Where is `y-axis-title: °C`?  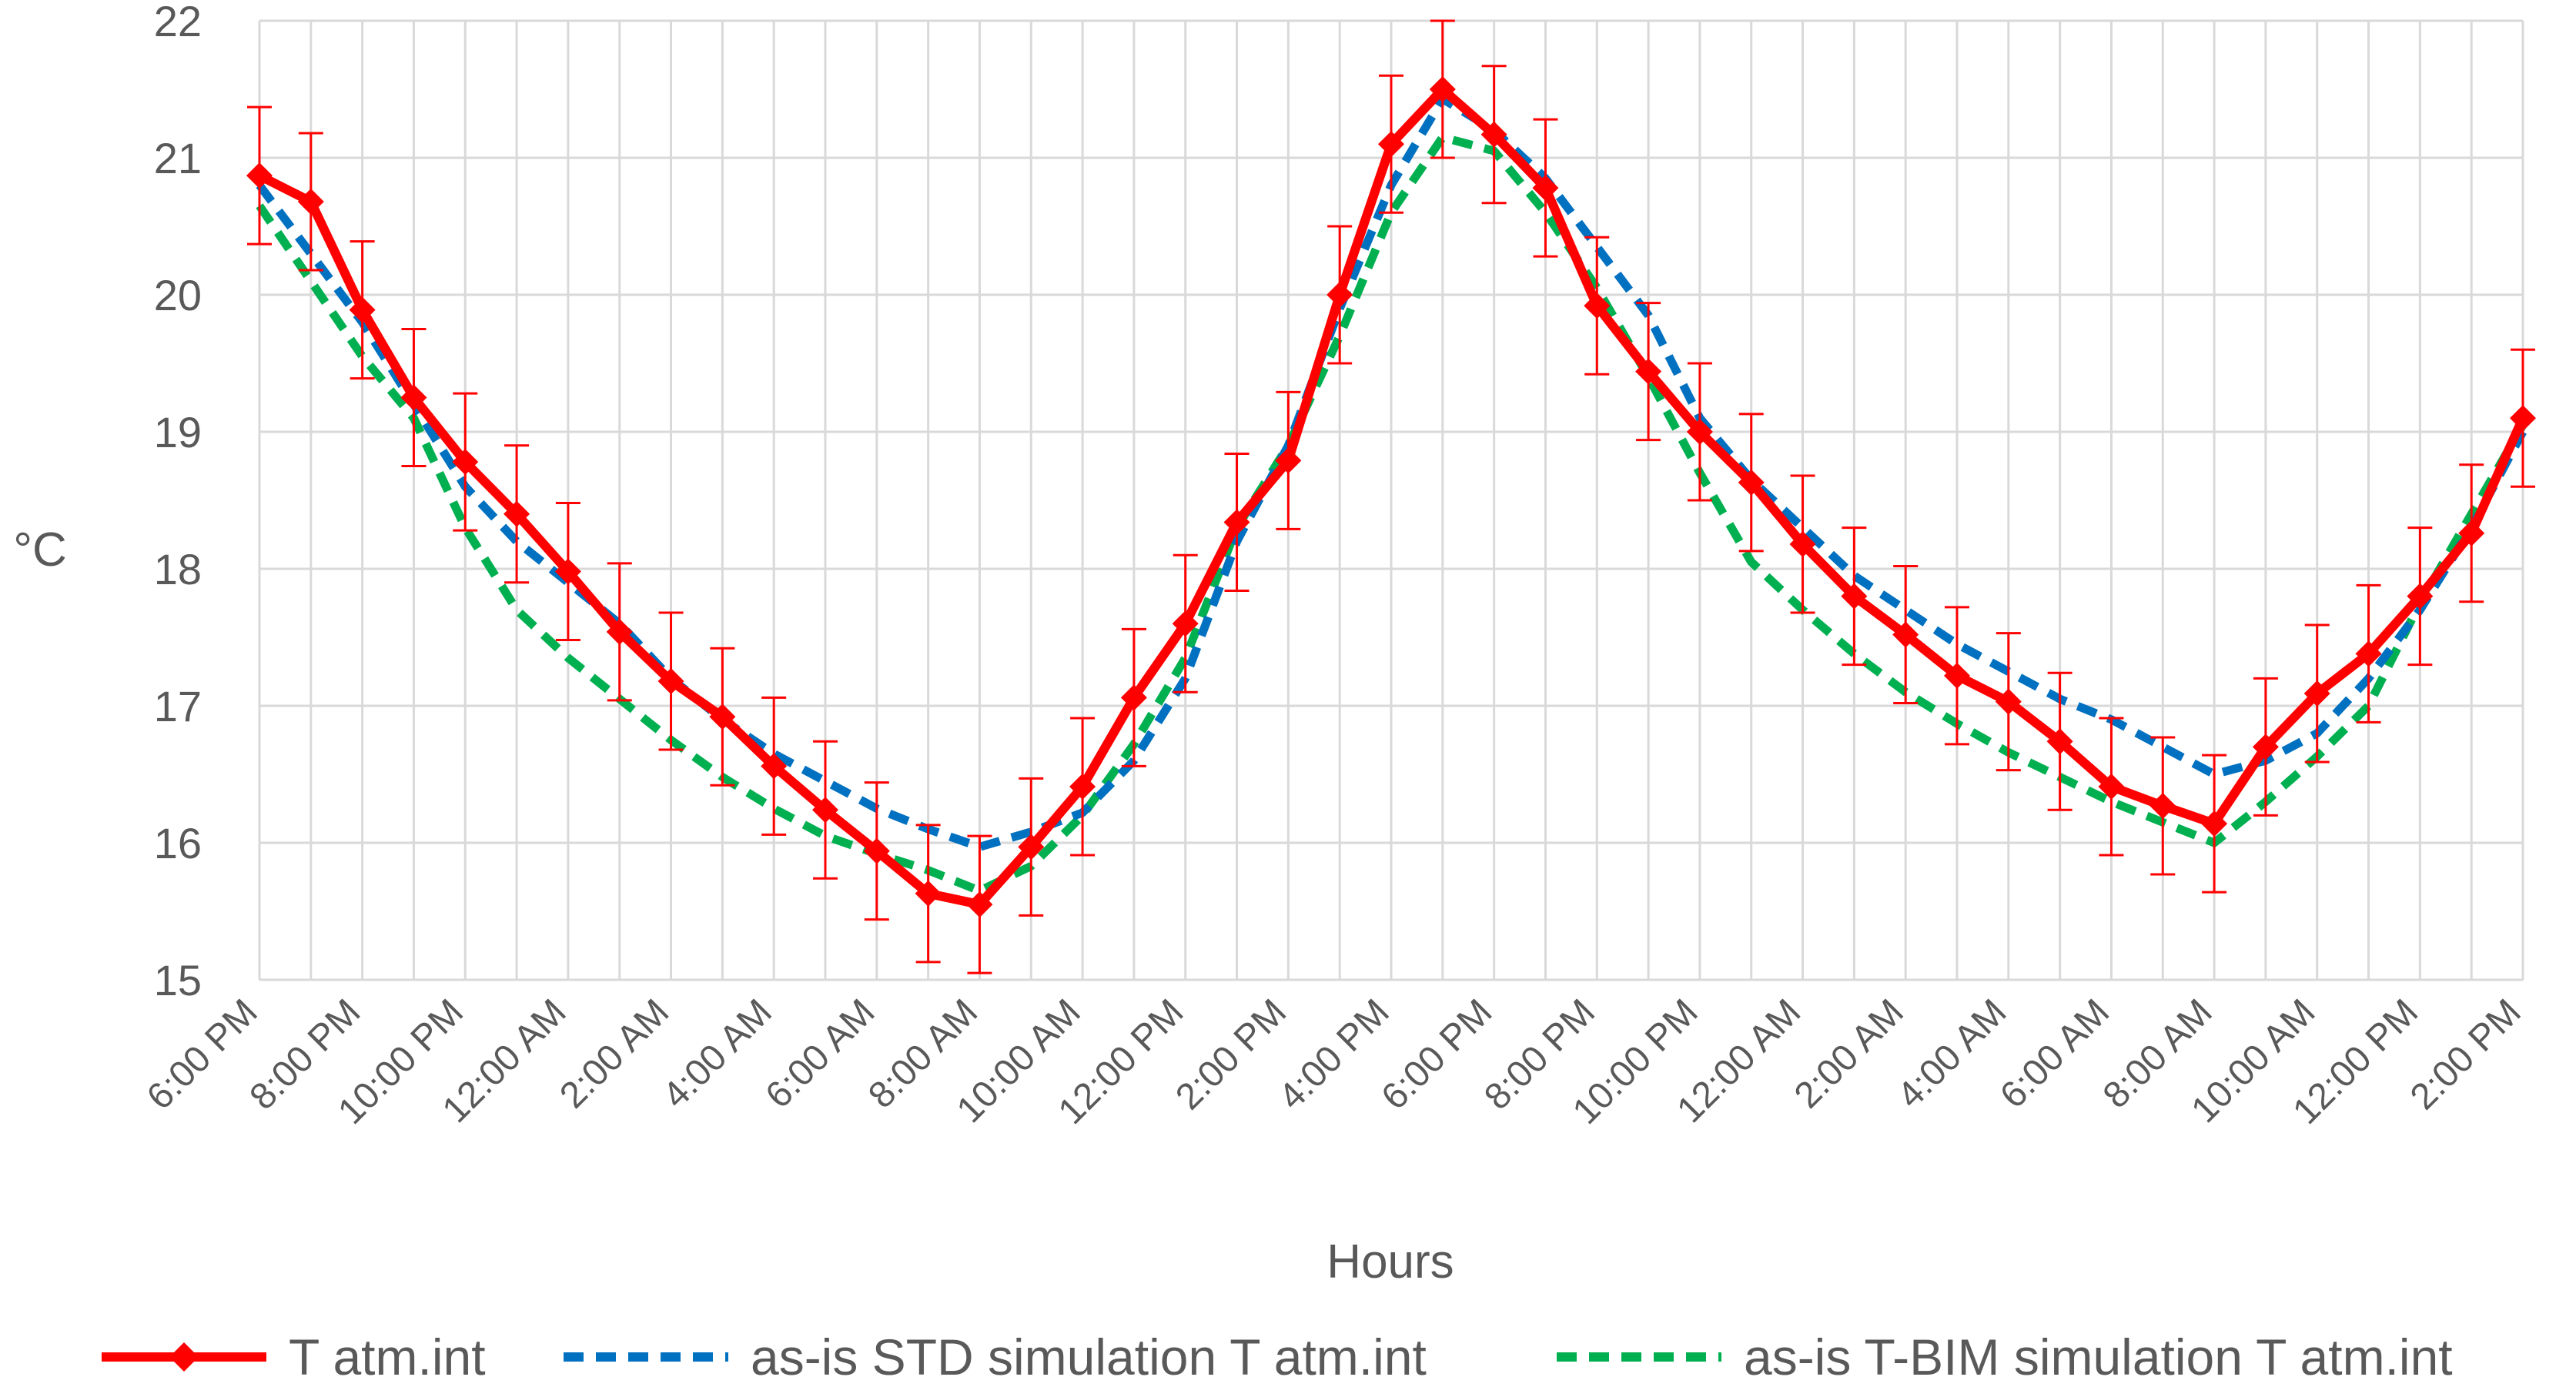 y-axis-title: °C is located at coordinates (40, 550).